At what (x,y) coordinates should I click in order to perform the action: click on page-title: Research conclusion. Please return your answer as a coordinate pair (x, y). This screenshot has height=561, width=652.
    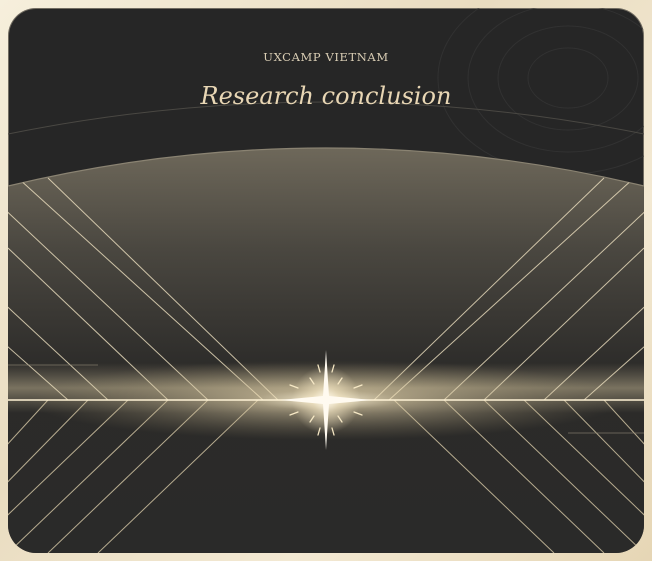
    Looking at the image, I should click on (326, 96).